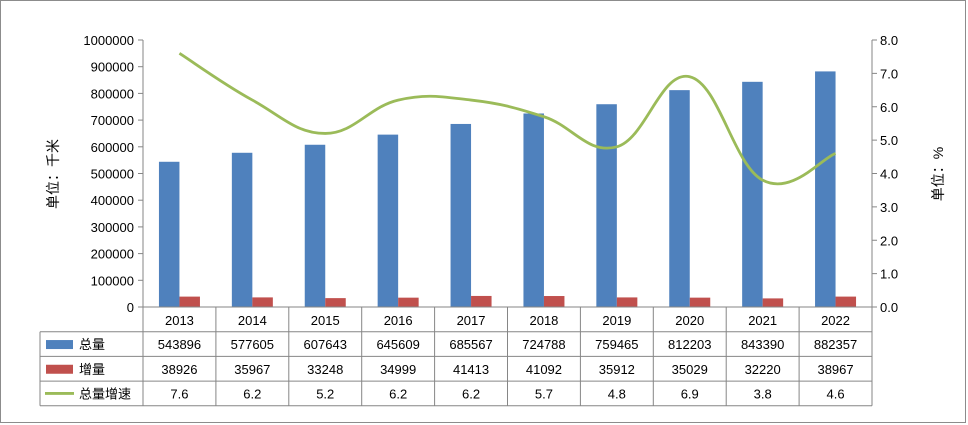  Describe the element at coordinates (92, 369) in the screenshot. I see `legend-label: 增量` at that location.